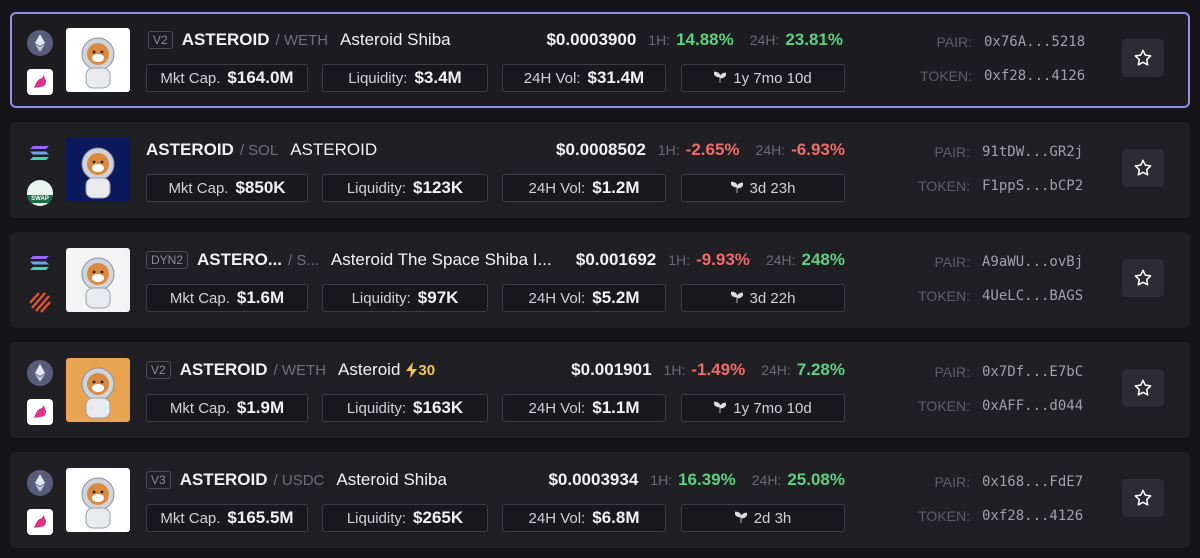 The image size is (1200, 558). What do you see at coordinates (772, 518) in the screenshot?
I see `age: 2d 3h` at bounding box center [772, 518].